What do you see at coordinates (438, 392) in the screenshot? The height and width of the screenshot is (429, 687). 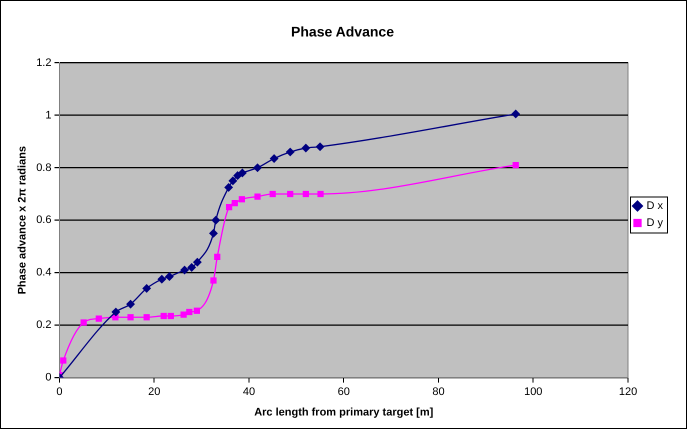 I see `x-tick-label: 80` at bounding box center [438, 392].